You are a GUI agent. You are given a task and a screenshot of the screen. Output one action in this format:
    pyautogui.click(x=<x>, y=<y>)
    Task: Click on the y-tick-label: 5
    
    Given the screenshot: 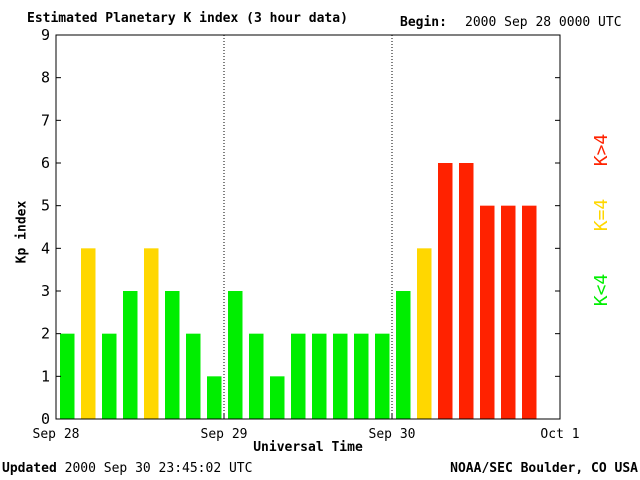 What is the action you would take?
    pyautogui.click(x=45, y=206)
    